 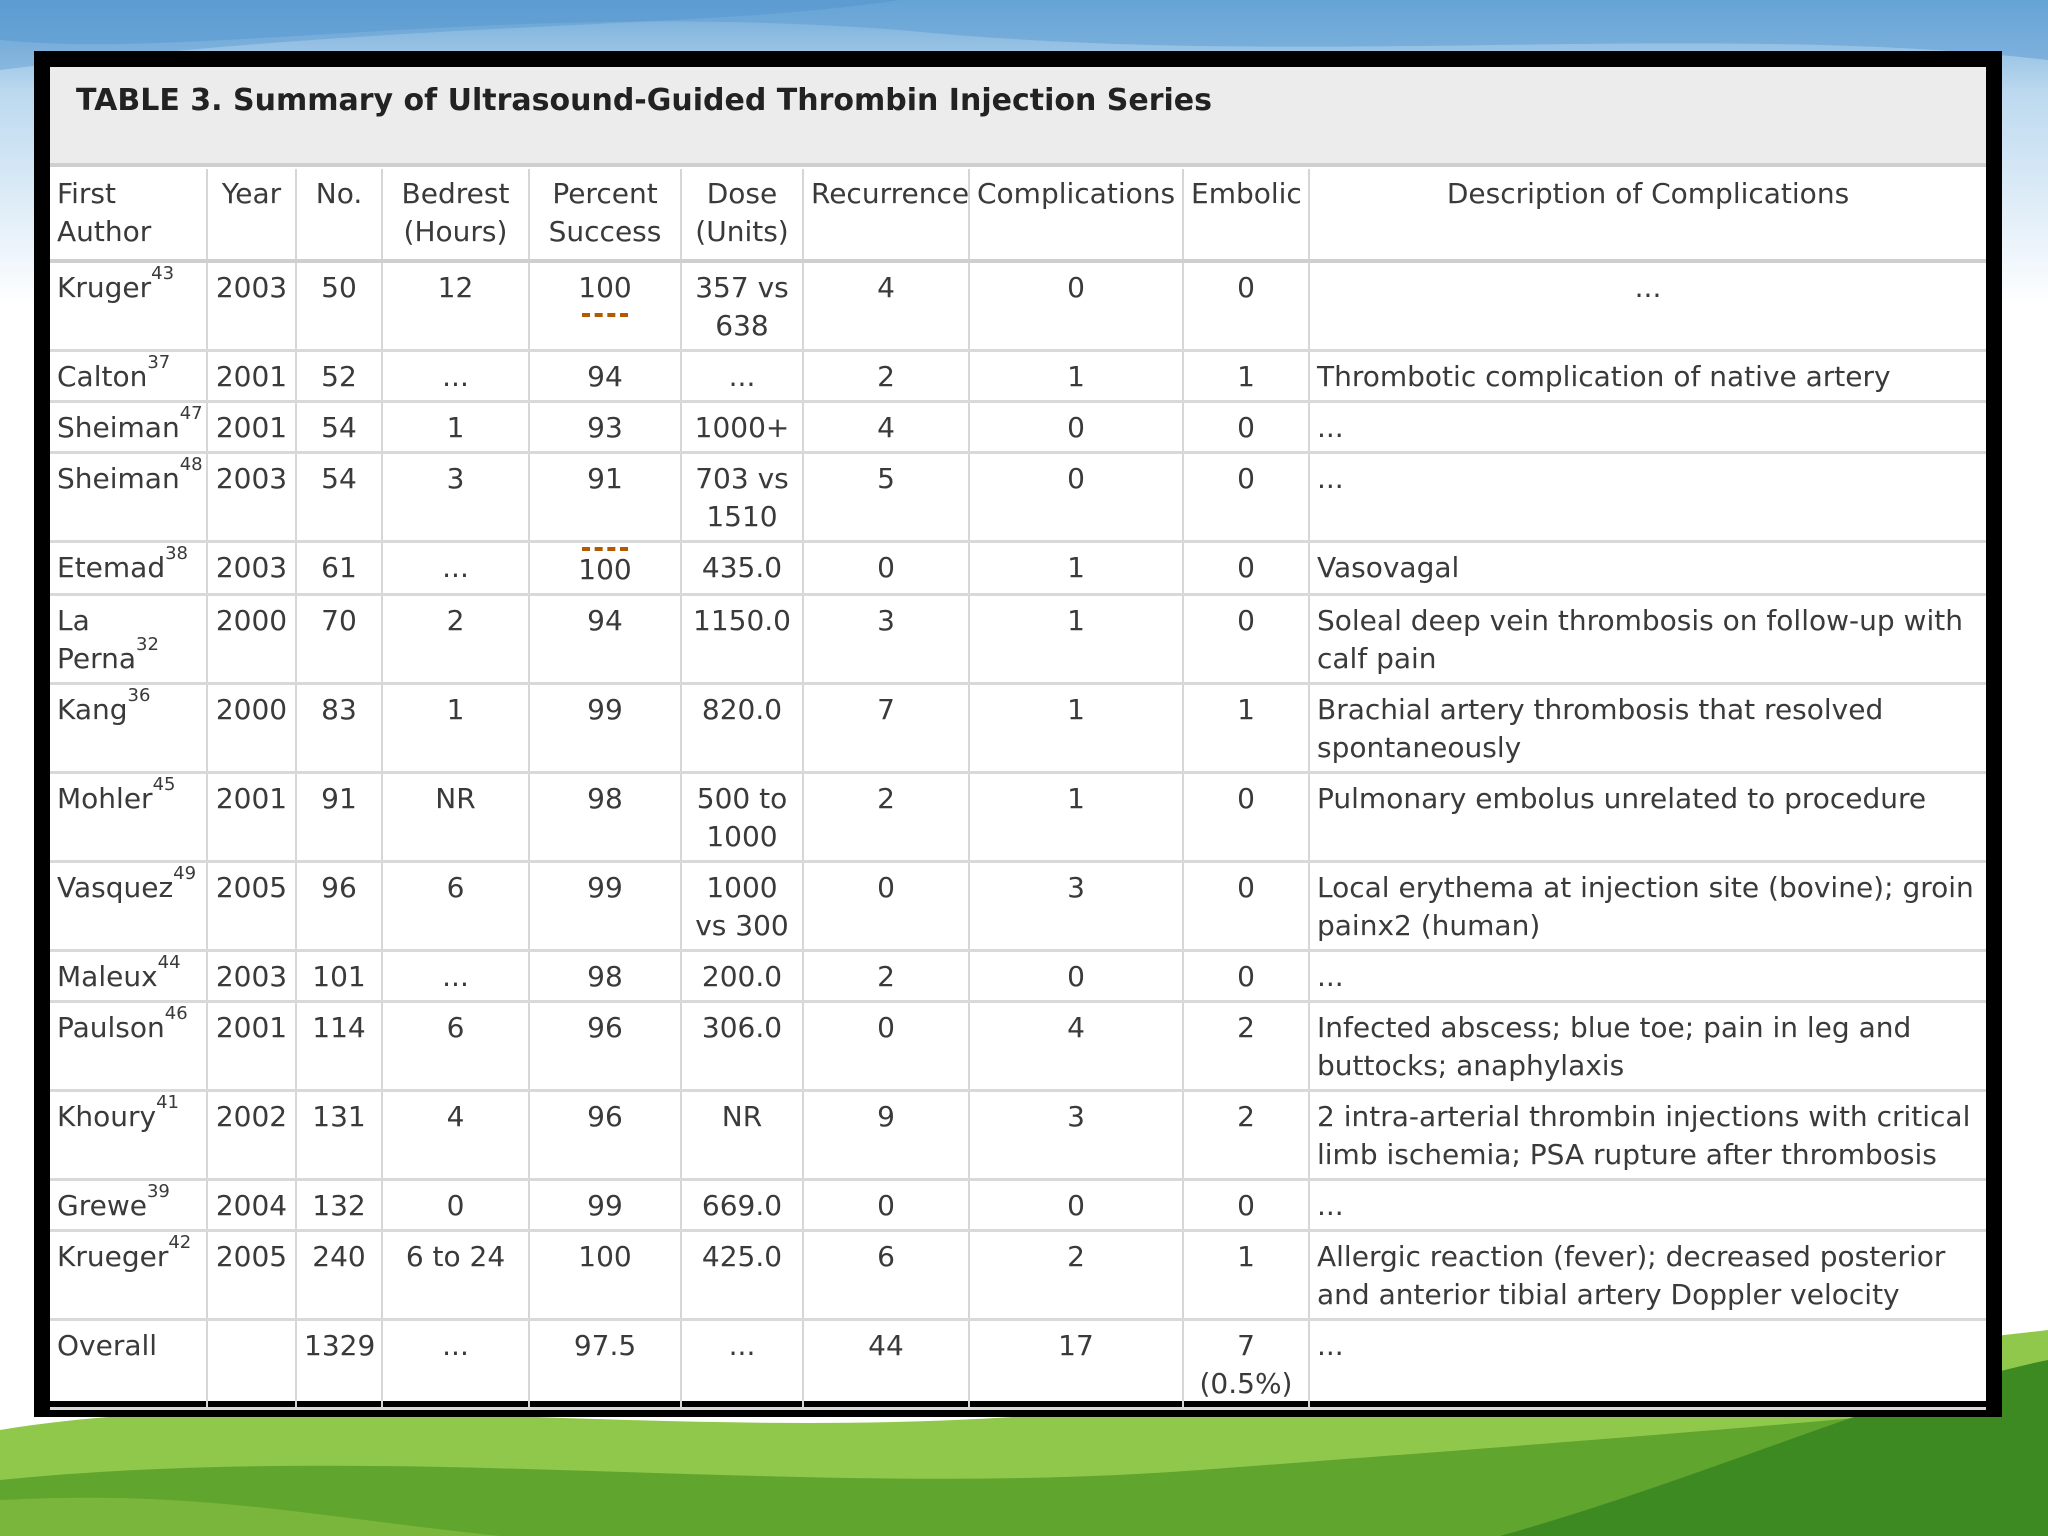 I want to click on year-cell: 2003, so click(x=252, y=306).